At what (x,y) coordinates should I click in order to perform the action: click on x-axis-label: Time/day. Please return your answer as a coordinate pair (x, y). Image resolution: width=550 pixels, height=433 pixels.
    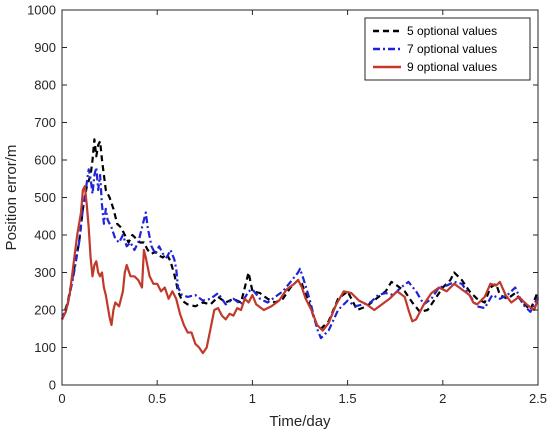
    Looking at the image, I should click on (300, 421).